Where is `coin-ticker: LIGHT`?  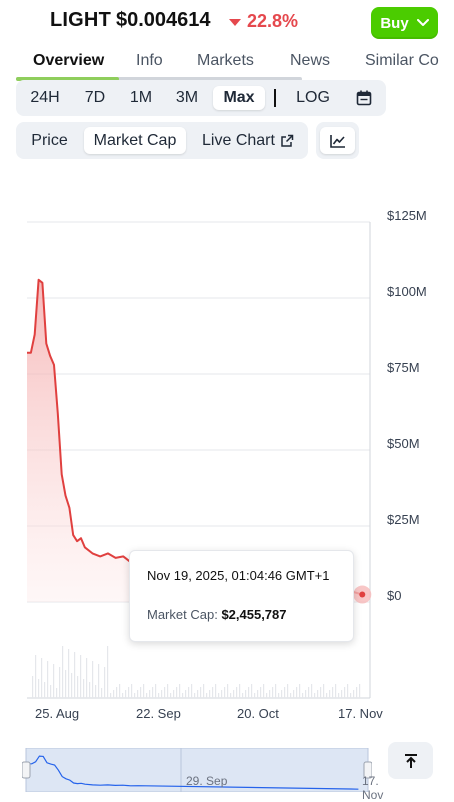
coin-ticker: LIGHT is located at coordinates (80, 20).